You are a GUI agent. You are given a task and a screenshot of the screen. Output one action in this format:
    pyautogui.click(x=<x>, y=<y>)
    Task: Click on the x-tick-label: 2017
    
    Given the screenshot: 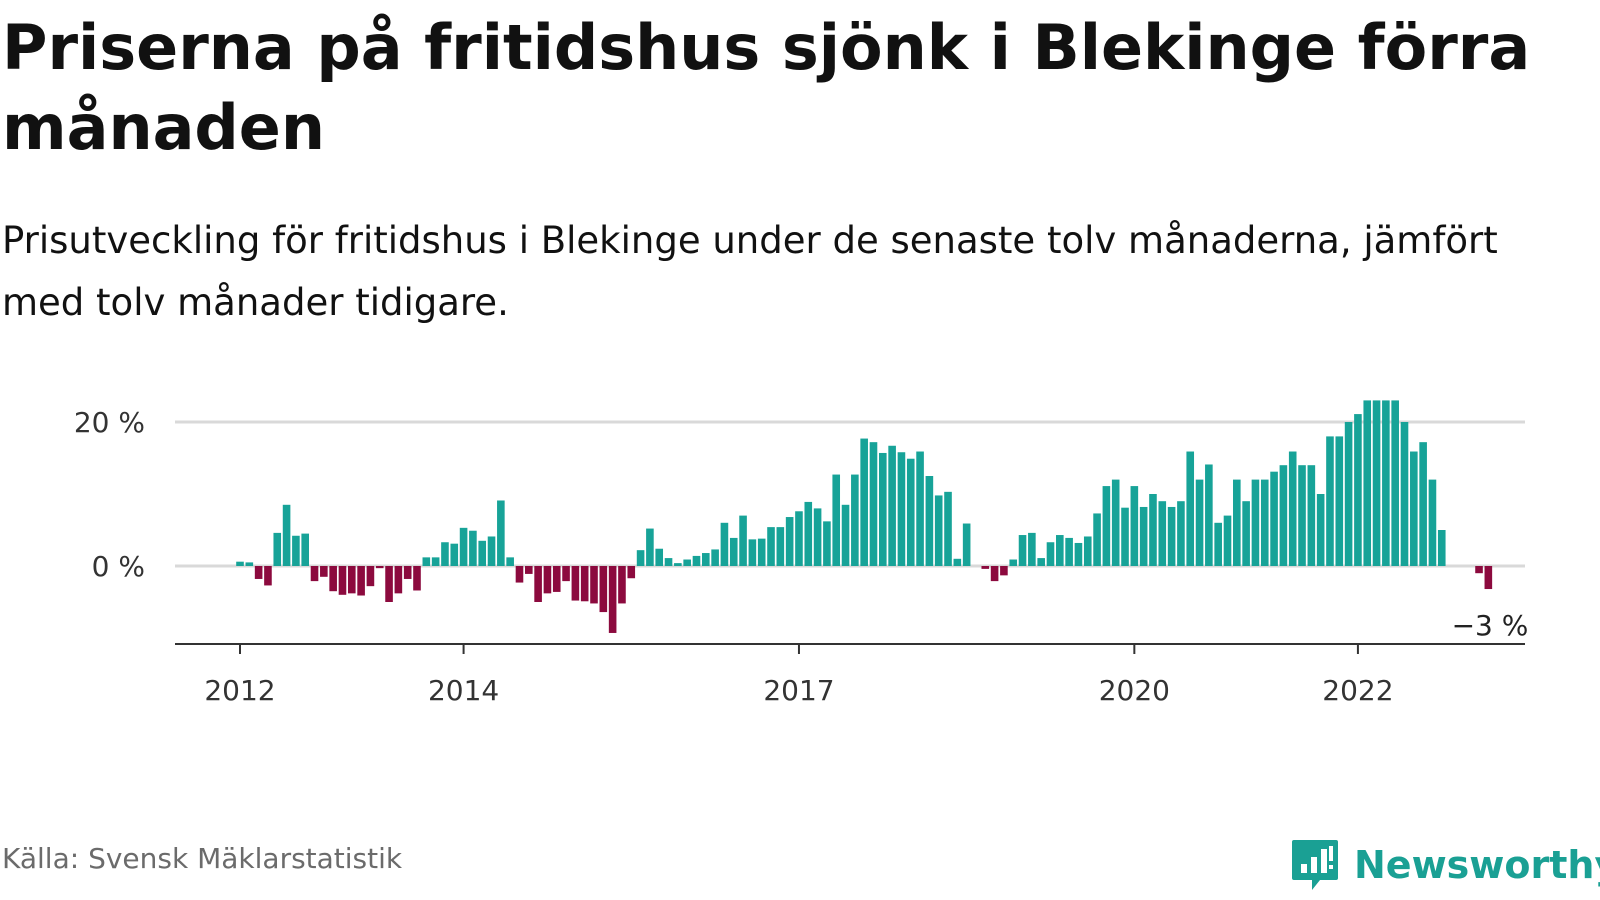 What is the action you would take?
    pyautogui.click(x=798, y=690)
    